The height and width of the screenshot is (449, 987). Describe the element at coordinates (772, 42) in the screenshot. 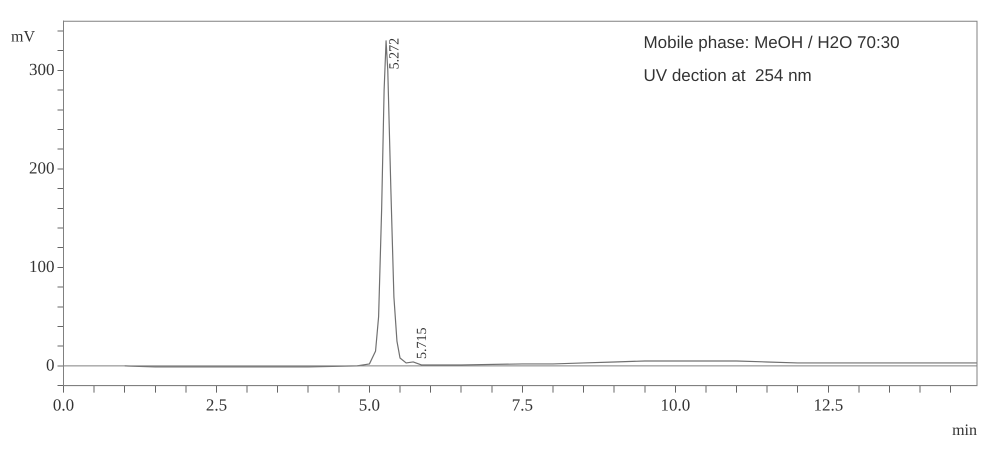

I see `annotation: Mobile phase: MeOH / H2O 70:30` at that location.